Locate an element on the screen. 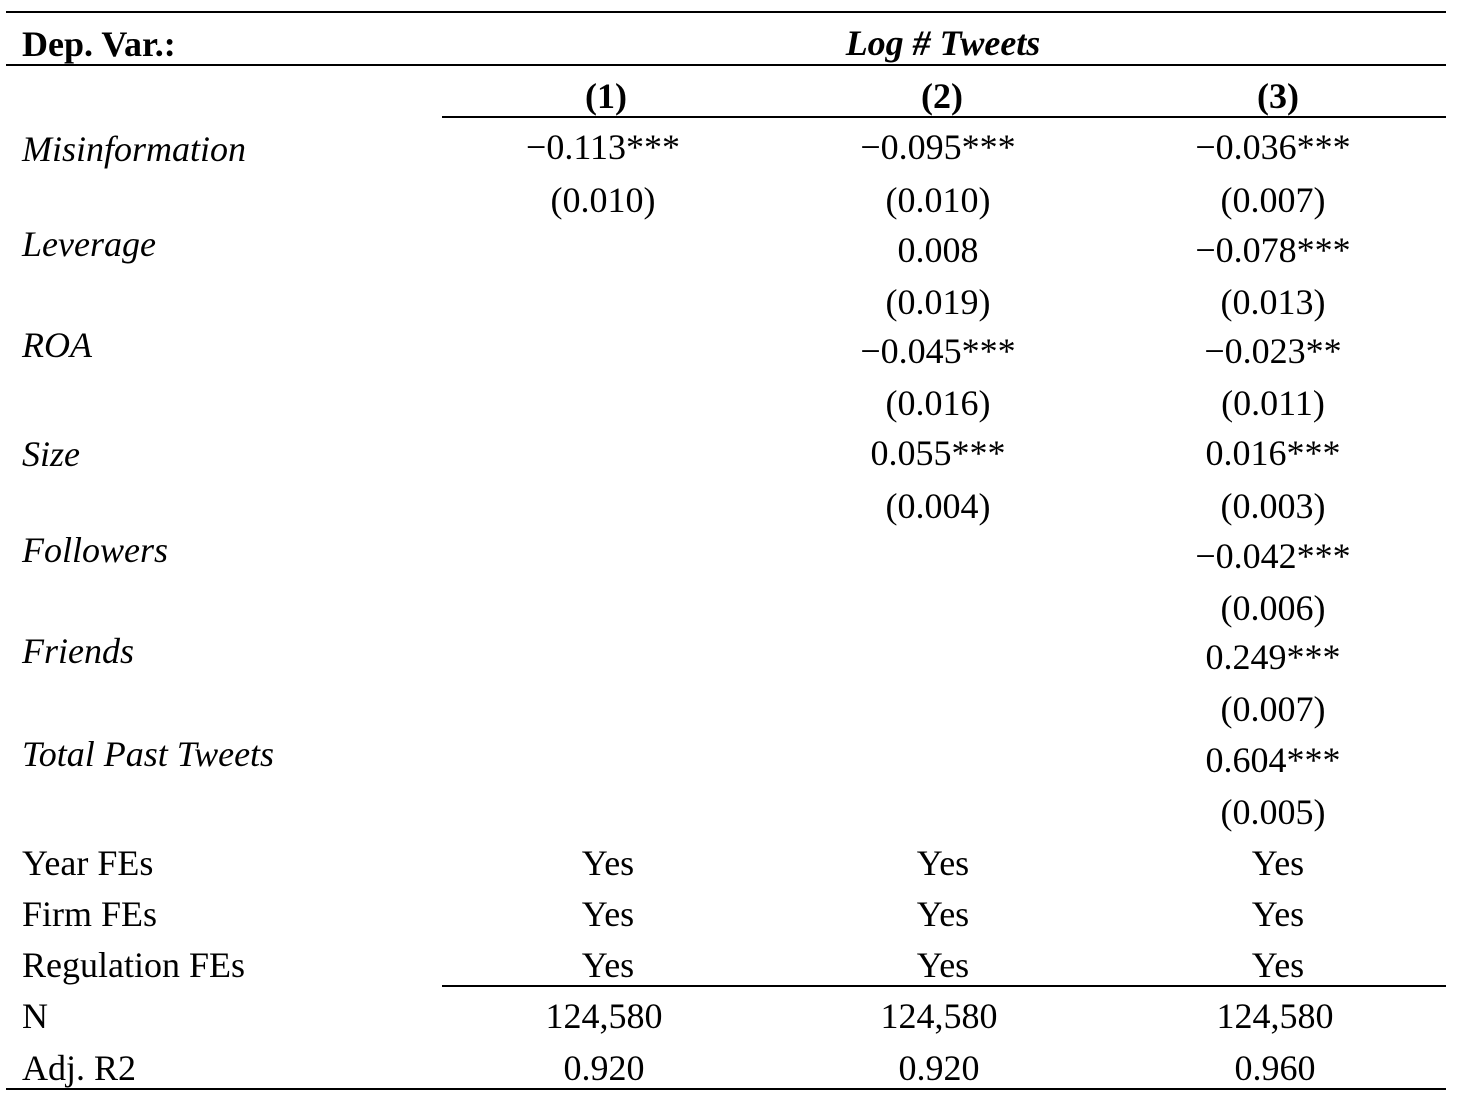  coef-size-2: 0.055*** is located at coordinates (938, 453).